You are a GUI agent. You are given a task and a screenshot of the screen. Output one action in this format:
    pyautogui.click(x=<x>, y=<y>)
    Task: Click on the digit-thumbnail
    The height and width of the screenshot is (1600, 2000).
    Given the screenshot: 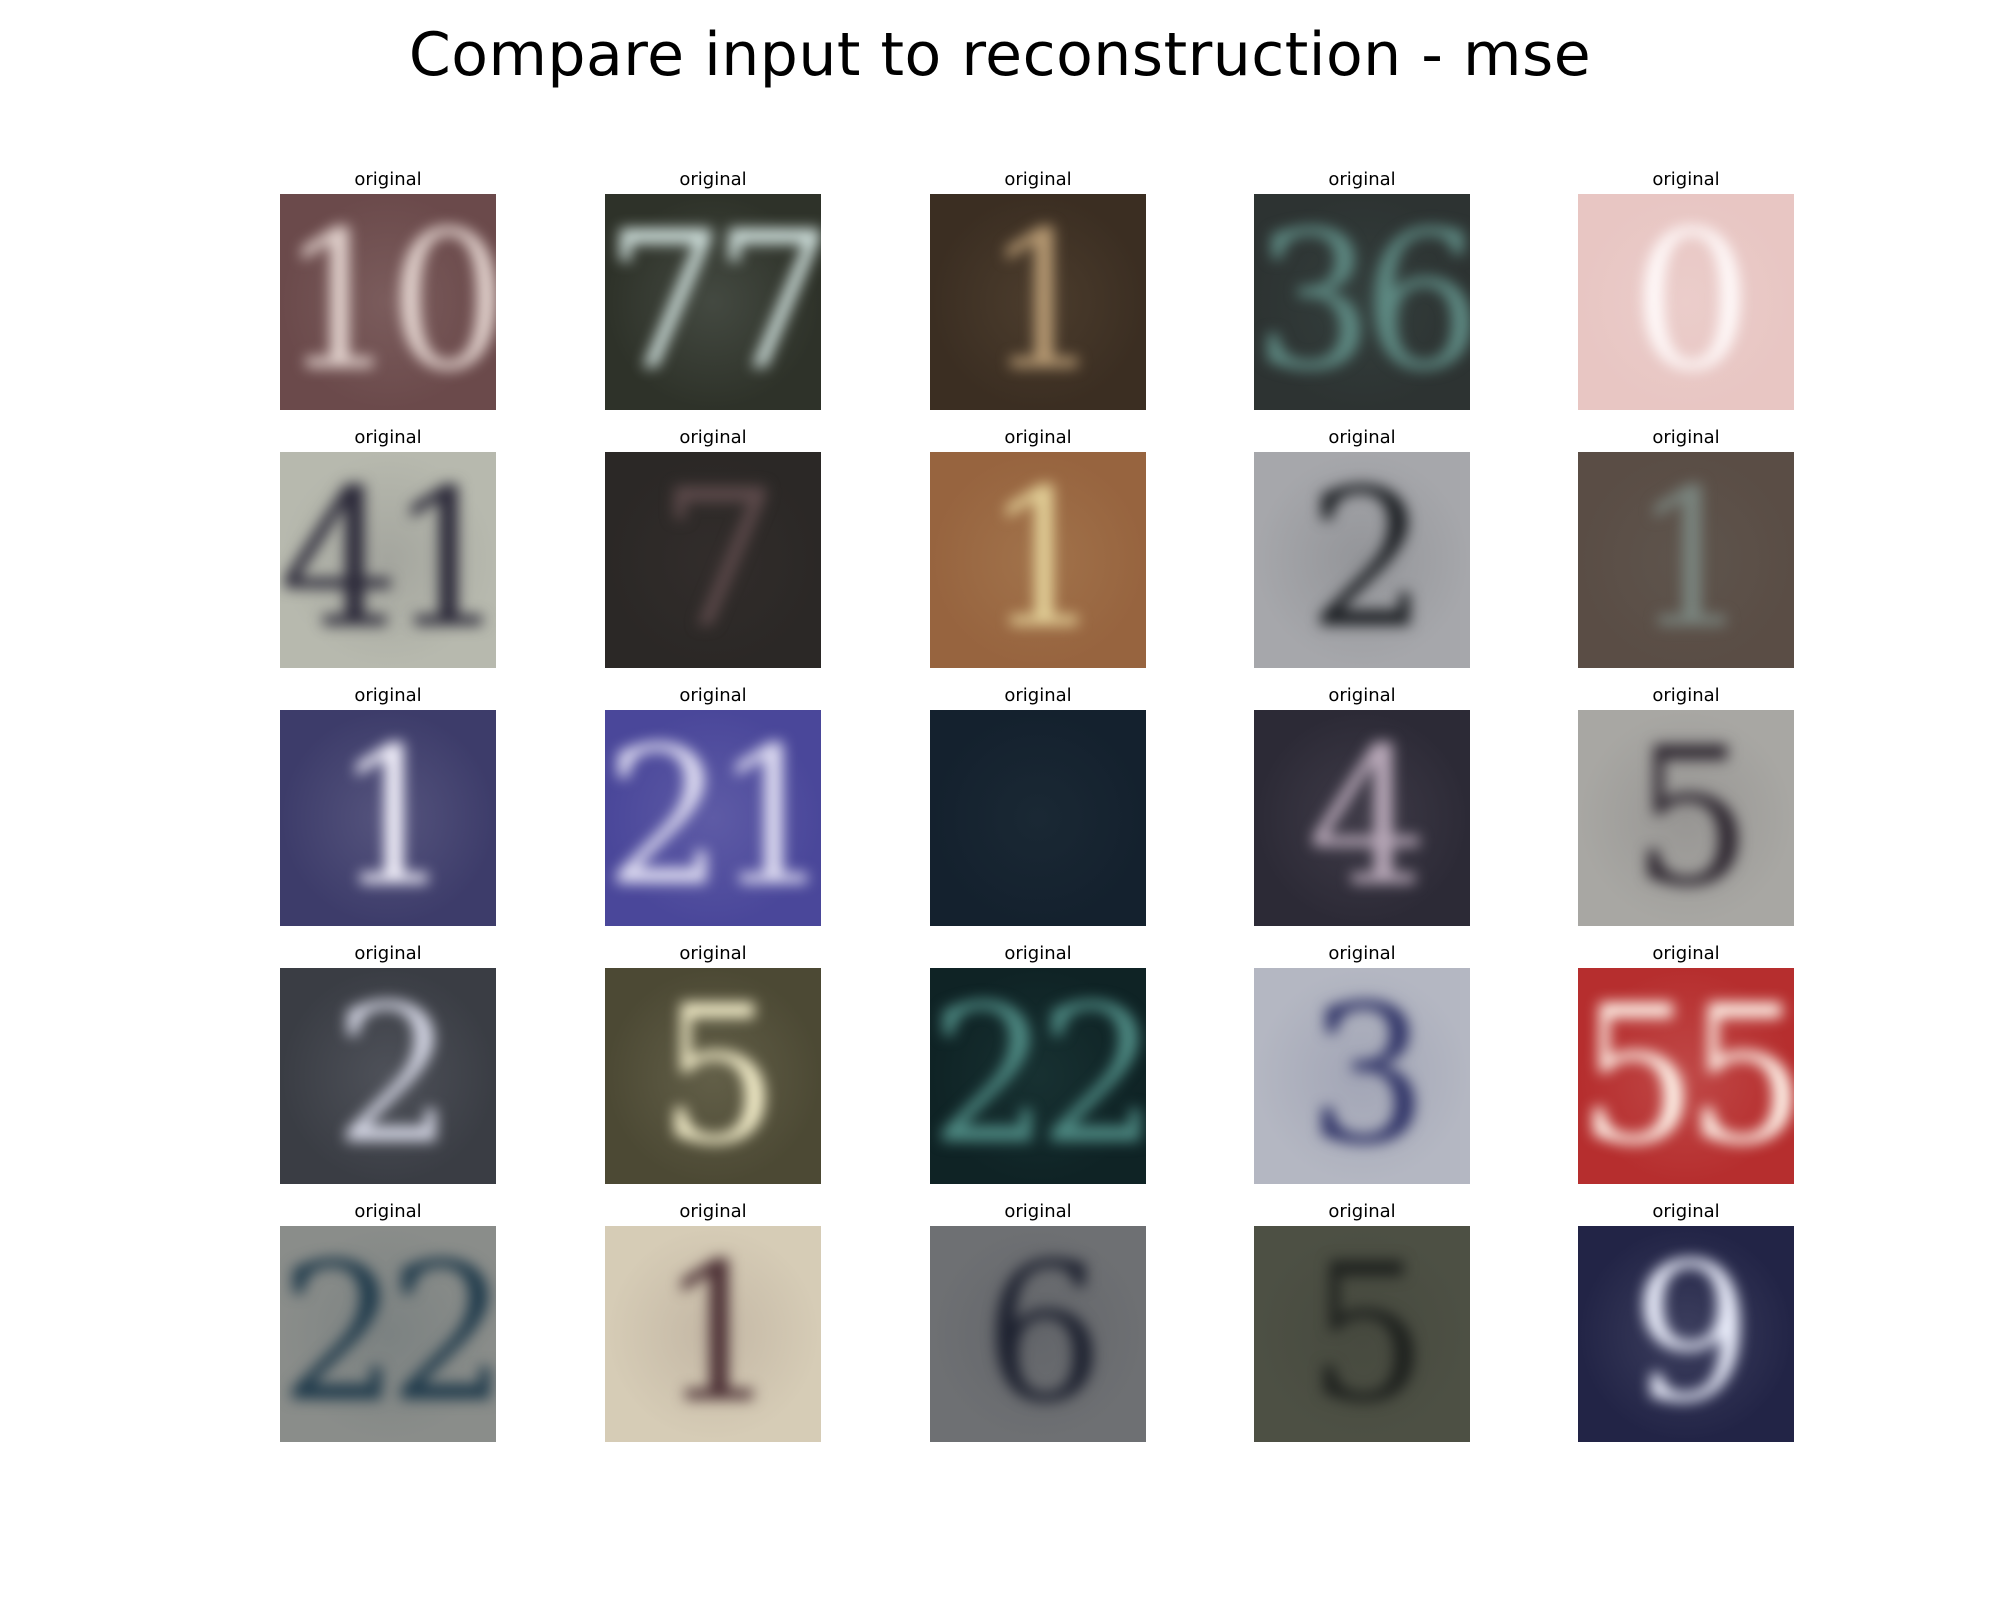 What is the action you would take?
    pyautogui.click(x=1038, y=818)
    